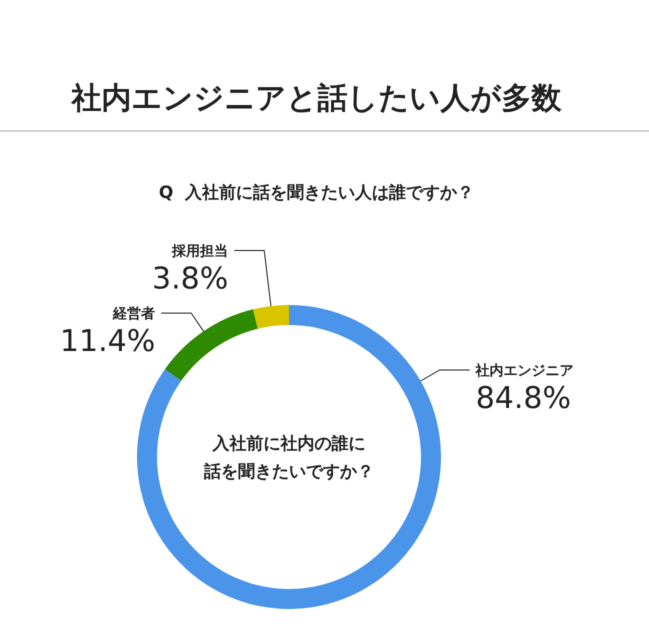 This screenshot has height=641, width=649. Describe the element at coordinates (524, 371) in the screenshot. I see `slice-label: 社内エンジニア` at that location.